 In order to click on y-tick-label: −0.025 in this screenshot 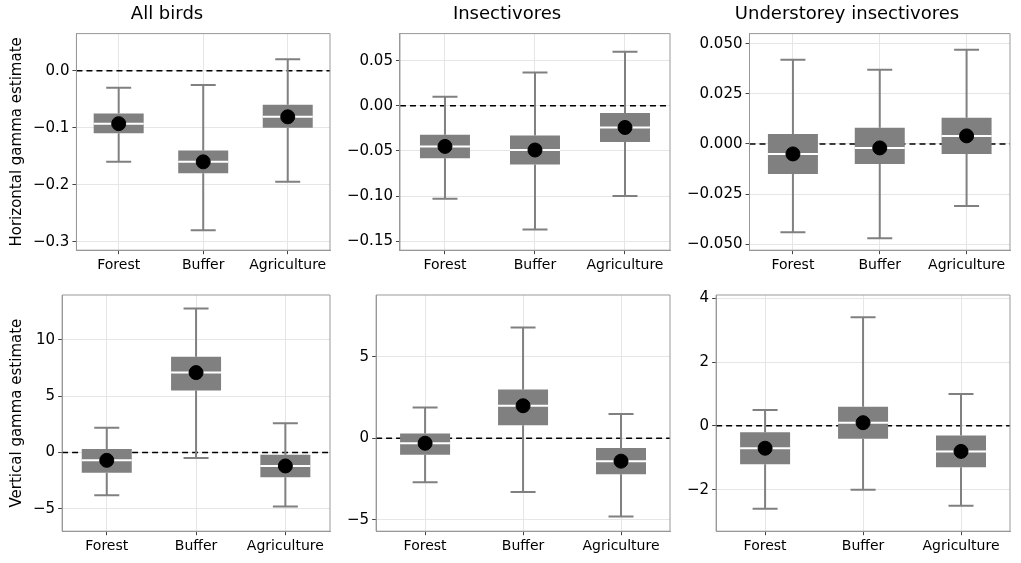, I will do `click(714, 192)`.